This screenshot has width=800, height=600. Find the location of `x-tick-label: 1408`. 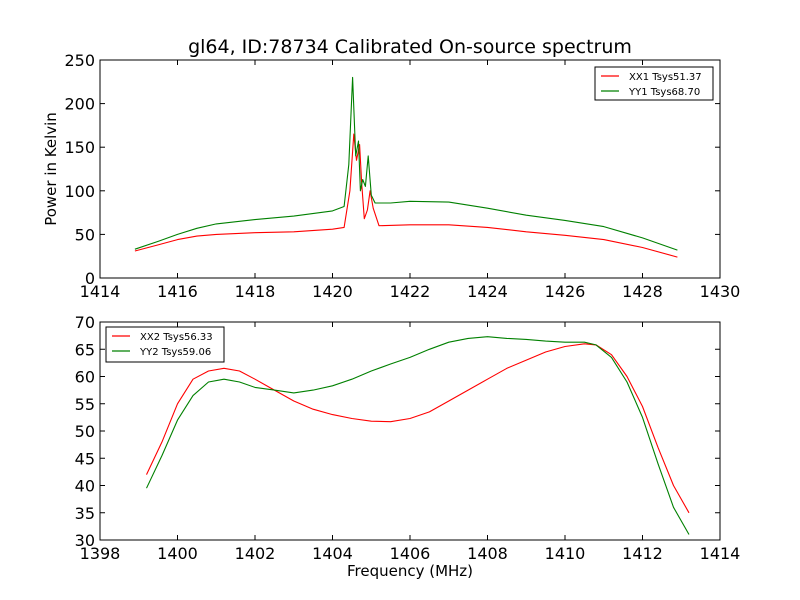

x-tick-label: 1408 is located at coordinates (487, 553).